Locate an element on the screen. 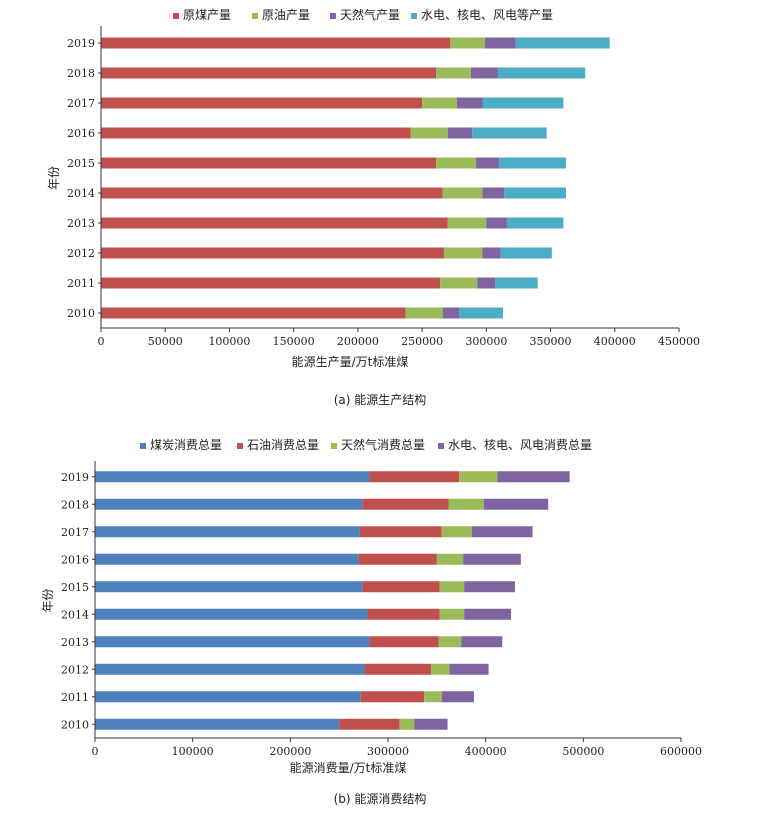  x-tick-label: 600000 is located at coordinates (681, 751).